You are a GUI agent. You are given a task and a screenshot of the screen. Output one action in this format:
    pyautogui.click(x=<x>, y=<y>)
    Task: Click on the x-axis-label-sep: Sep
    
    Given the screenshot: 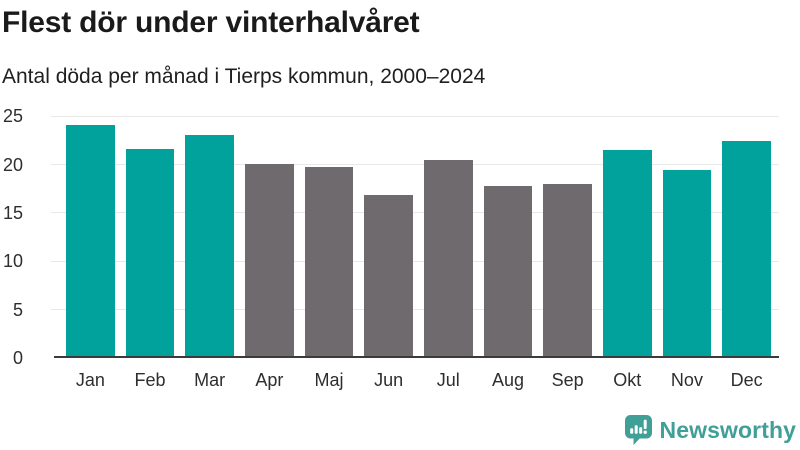 What is the action you would take?
    pyautogui.click(x=567, y=380)
    